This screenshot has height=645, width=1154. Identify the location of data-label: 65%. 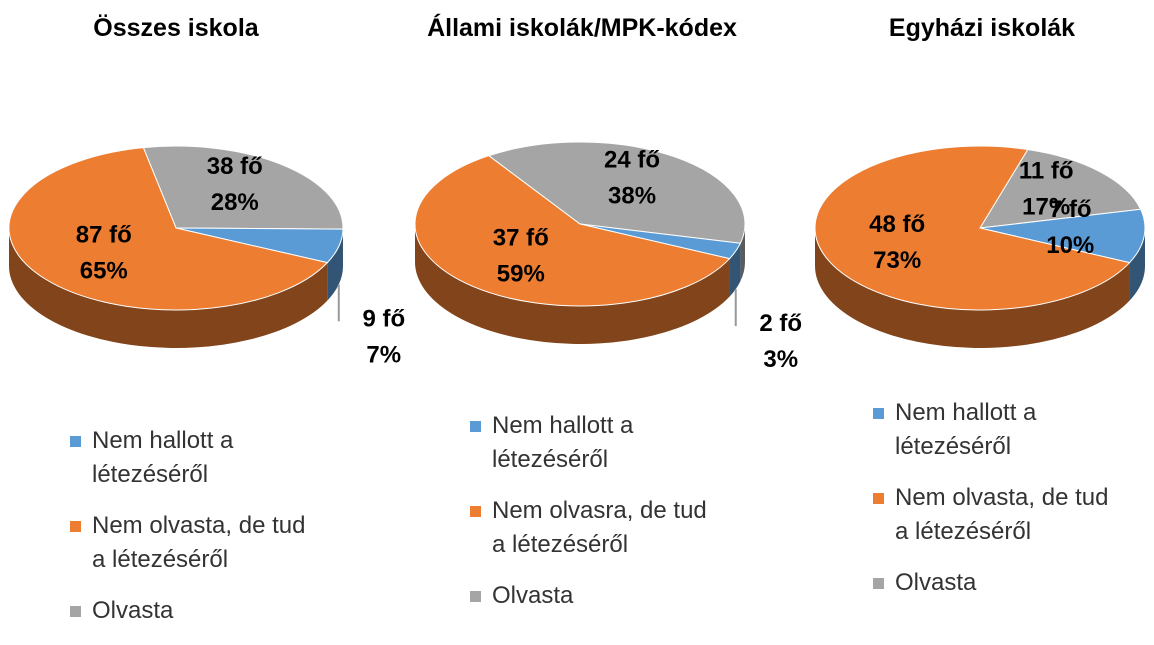
(104, 270).